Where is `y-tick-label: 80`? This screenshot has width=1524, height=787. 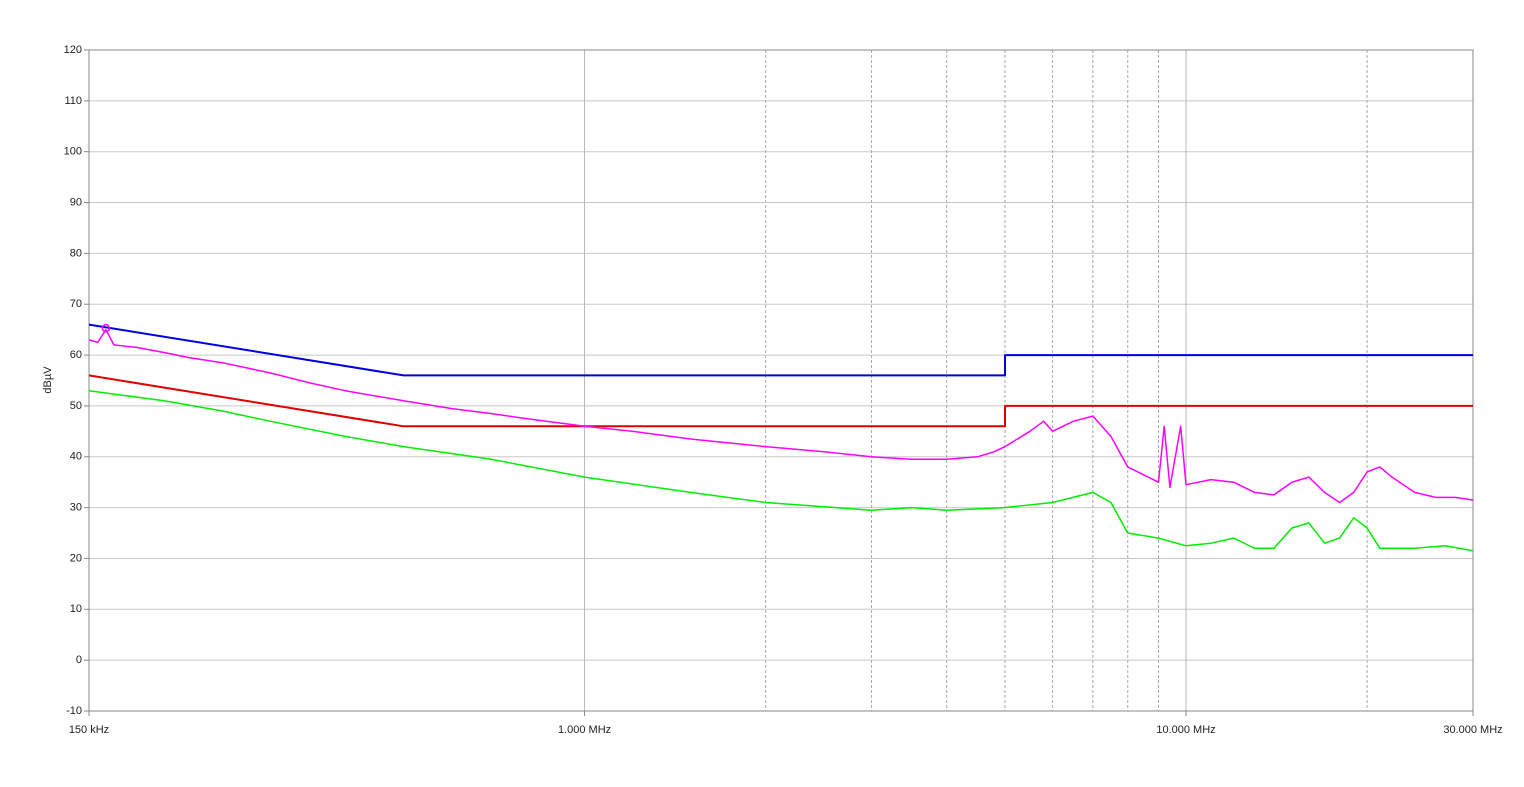
y-tick-label: 80 is located at coordinates (76, 253).